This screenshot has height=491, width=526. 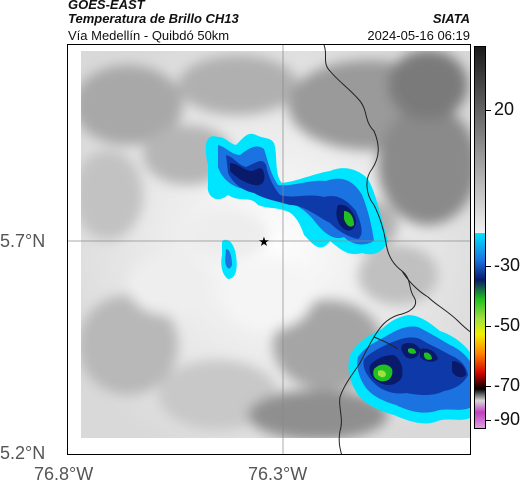 I want to click on satellite-title: GOES-EAST, so click(x=106, y=6).